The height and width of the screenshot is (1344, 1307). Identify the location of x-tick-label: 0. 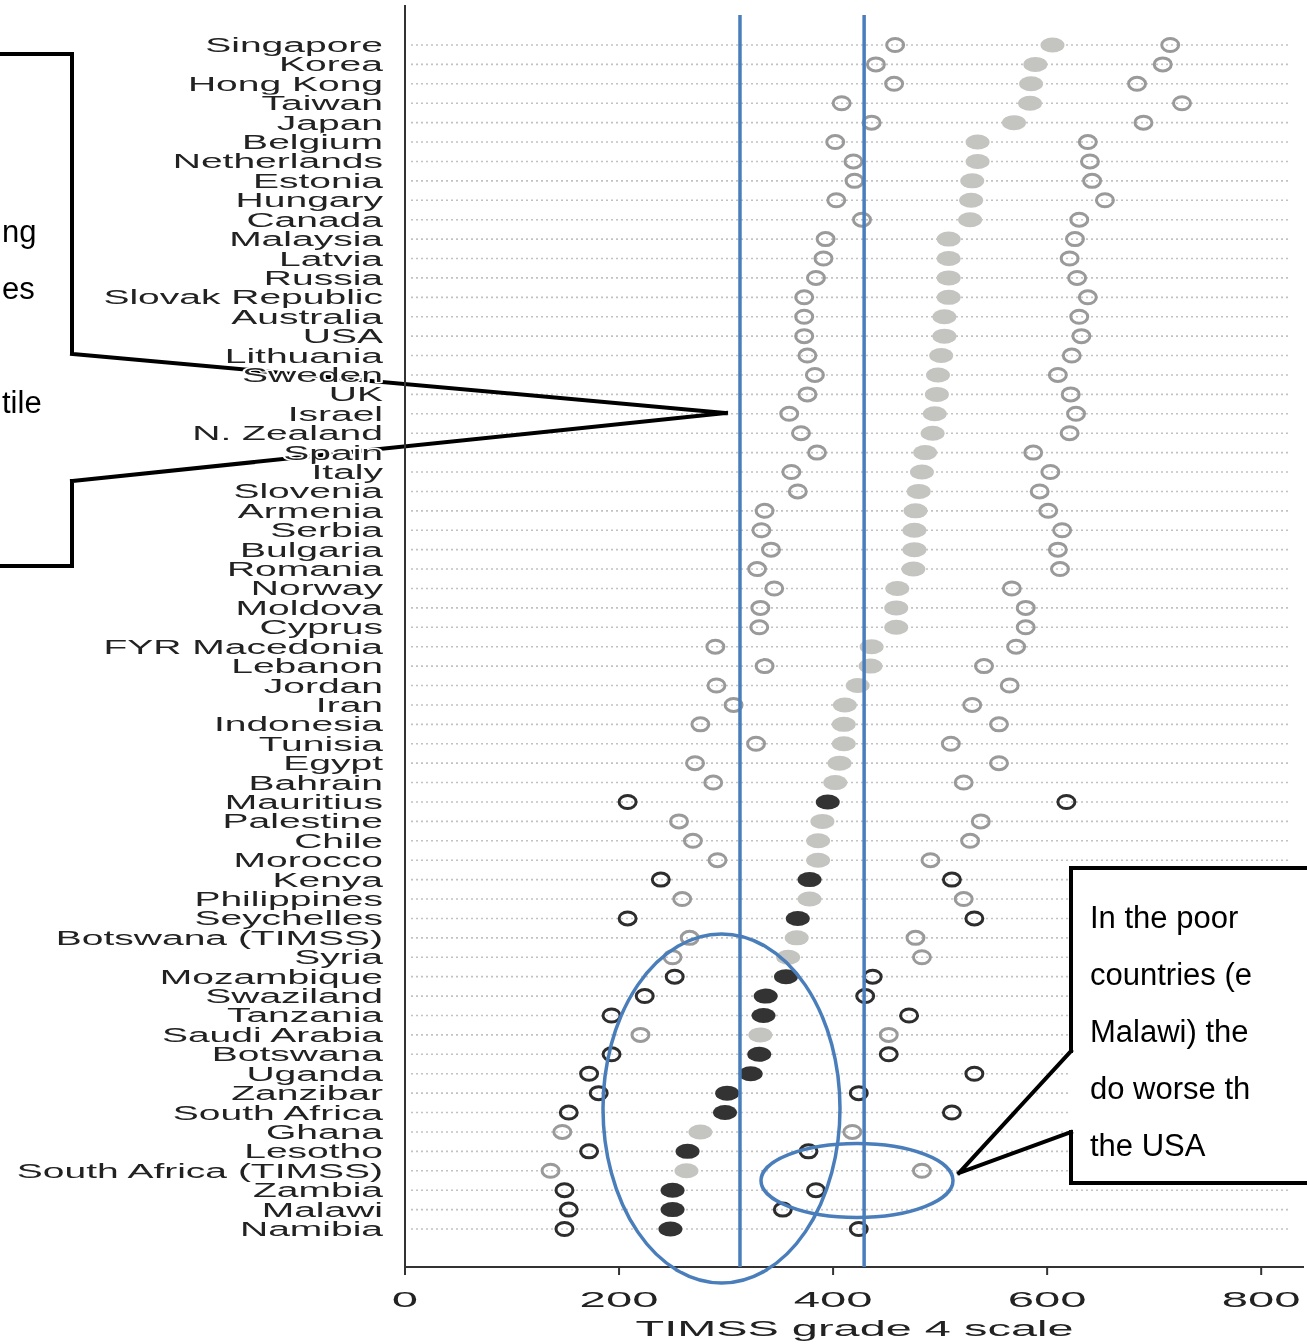
(405, 1299).